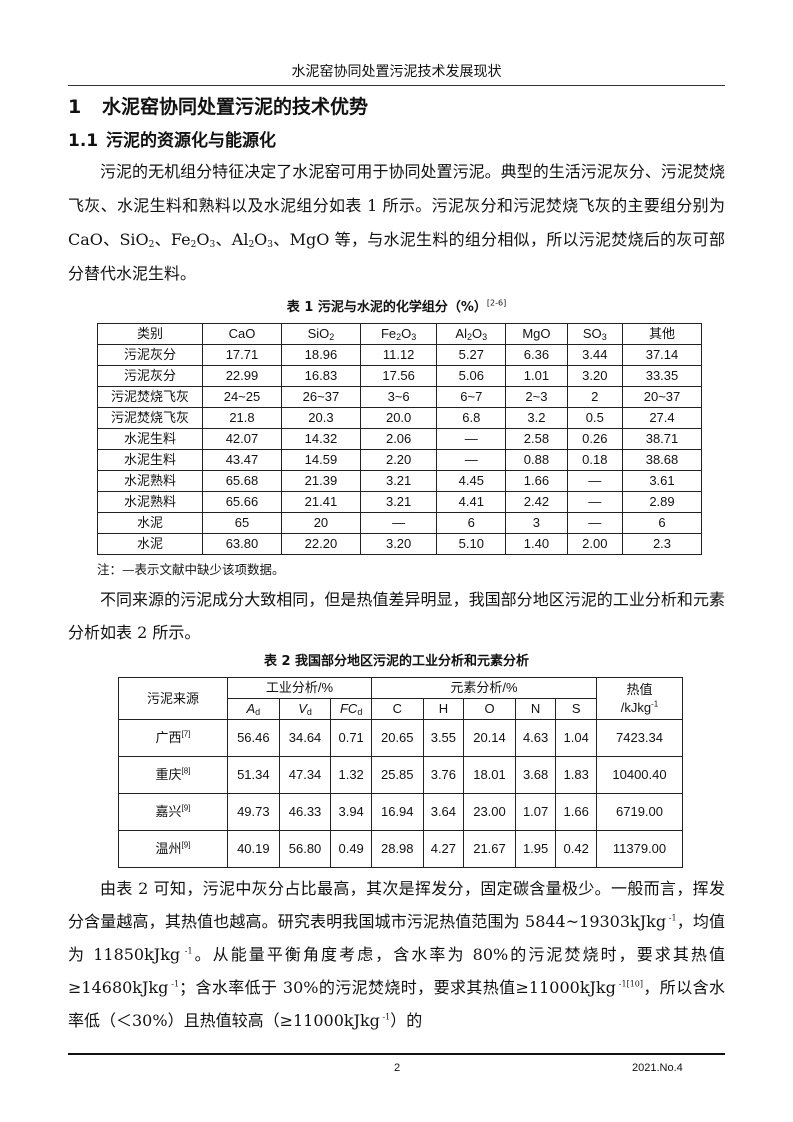 The width and height of the screenshot is (793, 1122). What do you see at coordinates (253, 849) in the screenshot?
I see `table-cell: 40.19` at bounding box center [253, 849].